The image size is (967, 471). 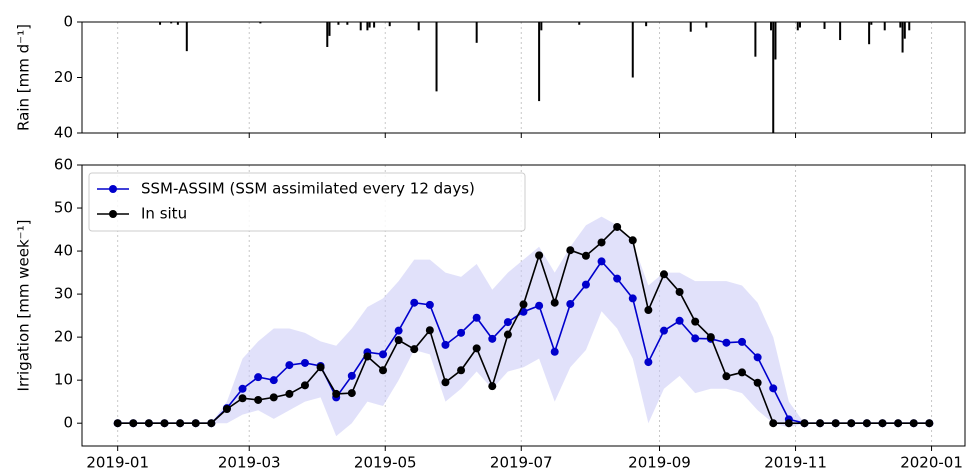 I want to click on y-tick-label: 50, so click(x=63, y=208).